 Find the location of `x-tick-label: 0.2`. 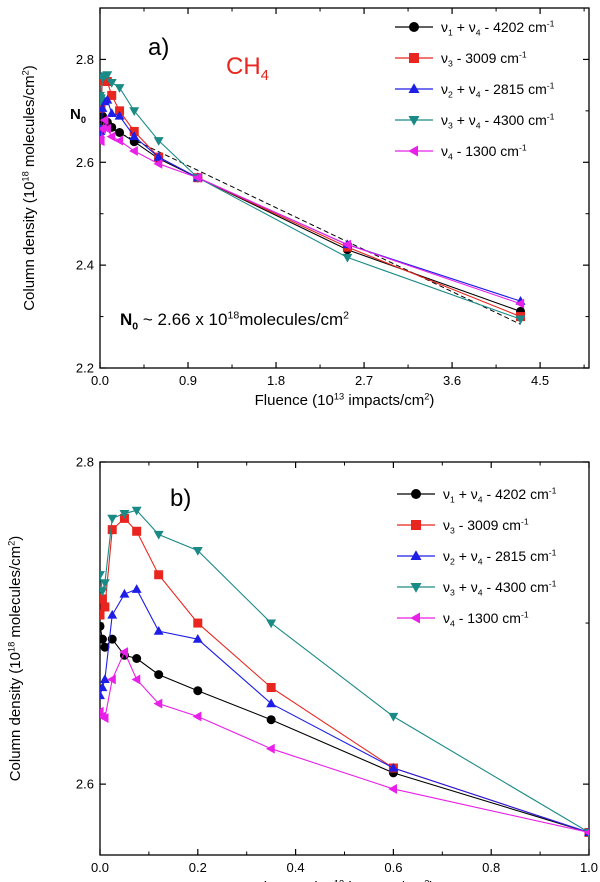

x-tick-label: 0.2 is located at coordinates (198, 867).